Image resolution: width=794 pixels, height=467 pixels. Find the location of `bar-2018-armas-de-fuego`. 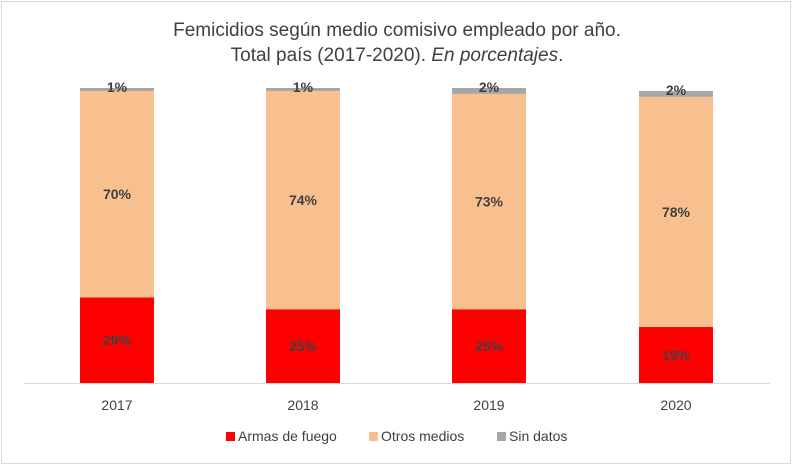

bar-2018-armas-de-fuego is located at coordinates (303, 346).